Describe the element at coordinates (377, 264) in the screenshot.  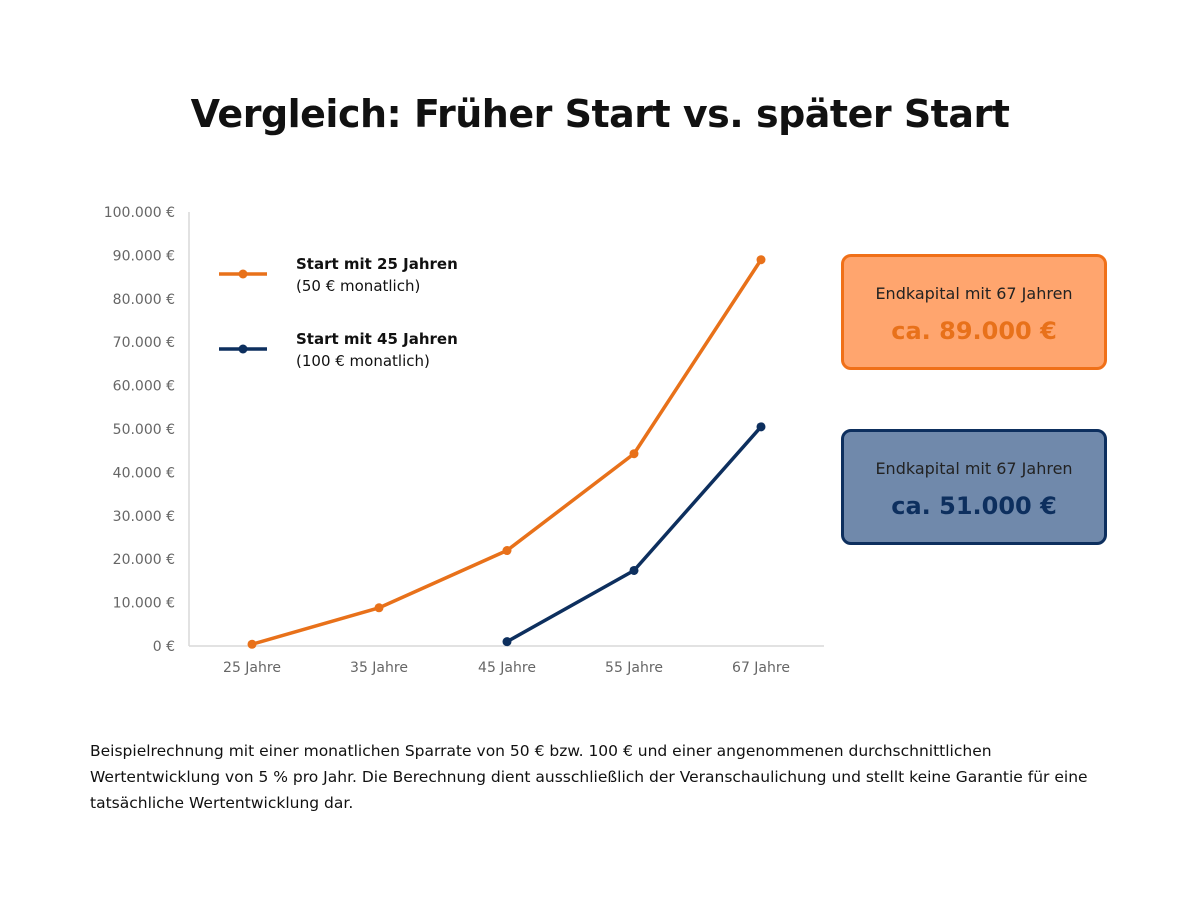
I see `legend-name-series-1: Start mit 25 Jahren` at that location.